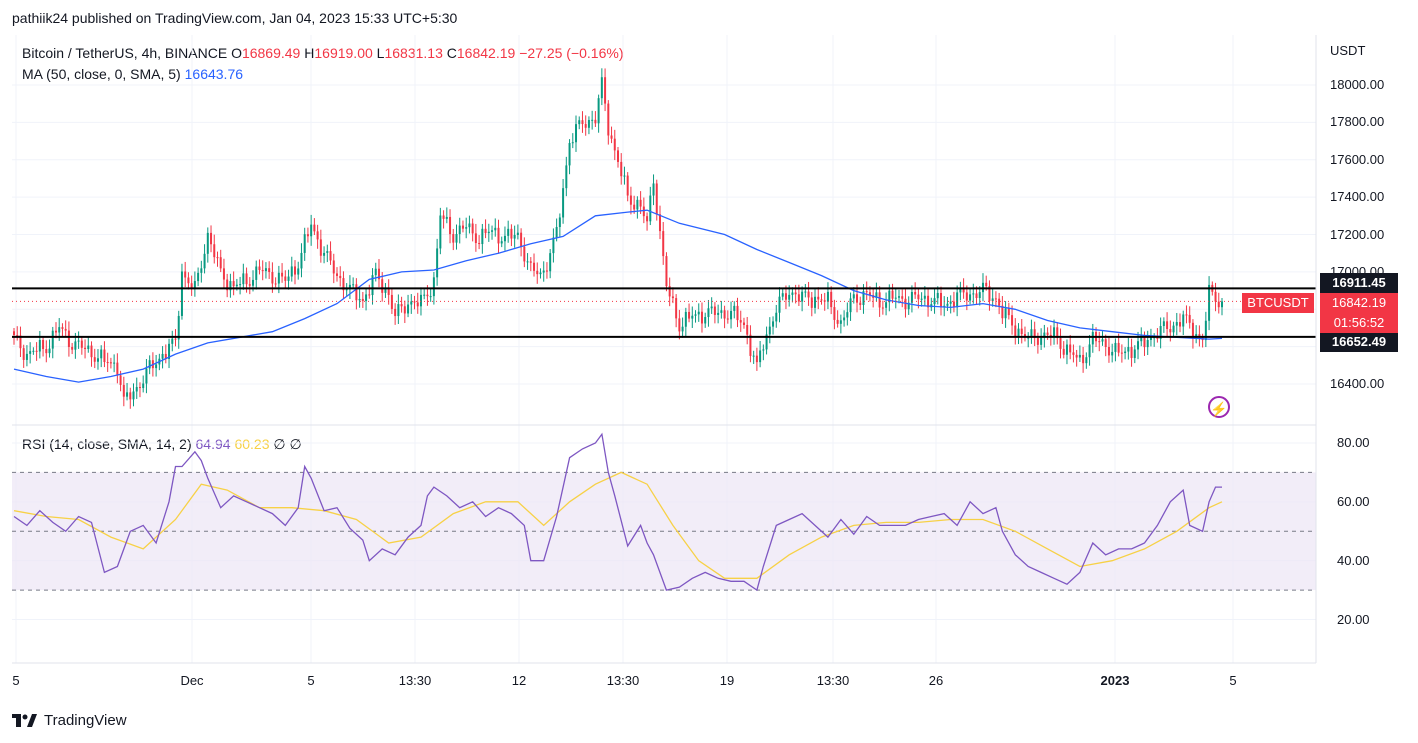  I want to click on rsi-tick-label: 80.00, so click(1353, 442).